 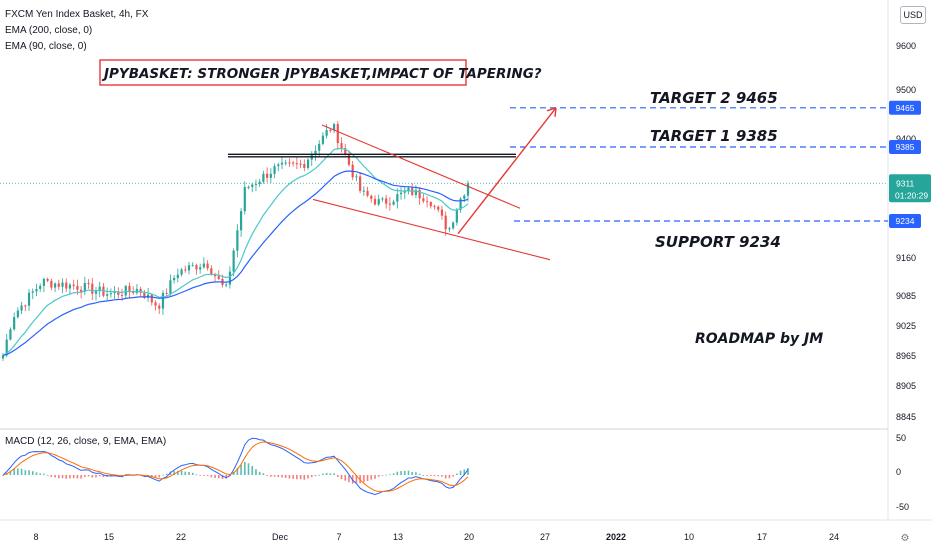 I want to click on time-tick-label: 7, so click(x=338, y=537).